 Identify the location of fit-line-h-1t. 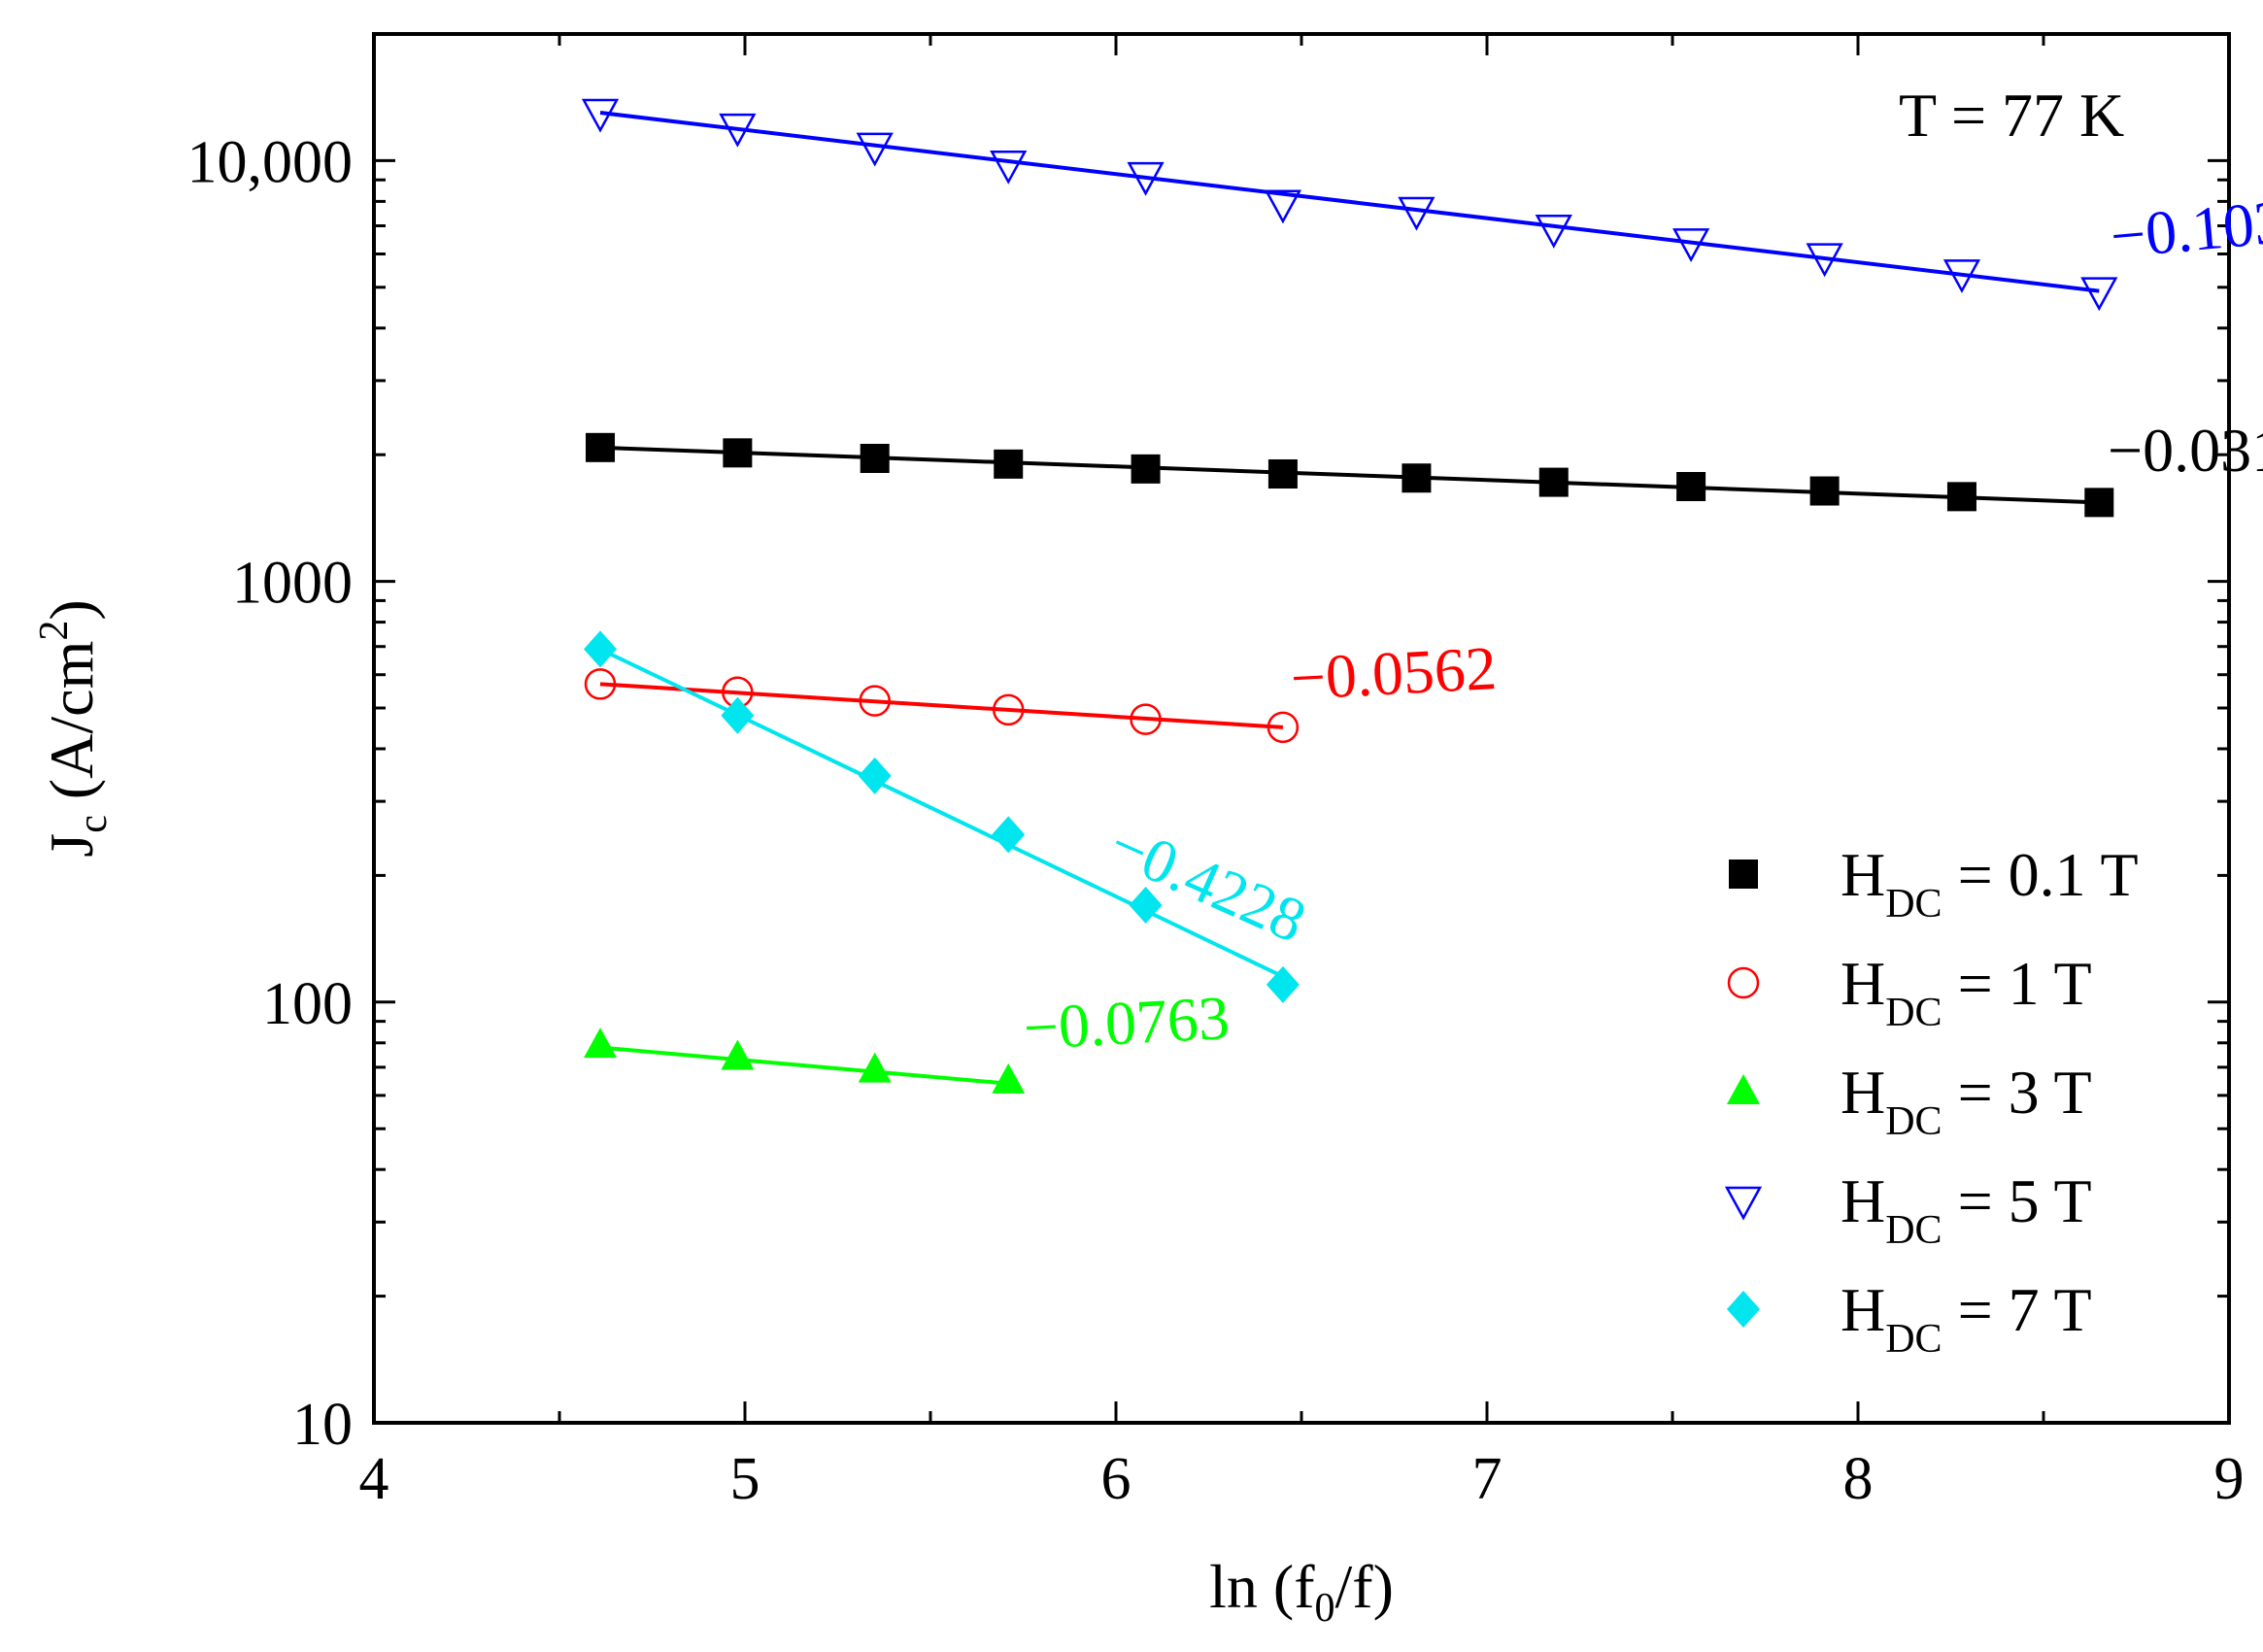
(941, 705).